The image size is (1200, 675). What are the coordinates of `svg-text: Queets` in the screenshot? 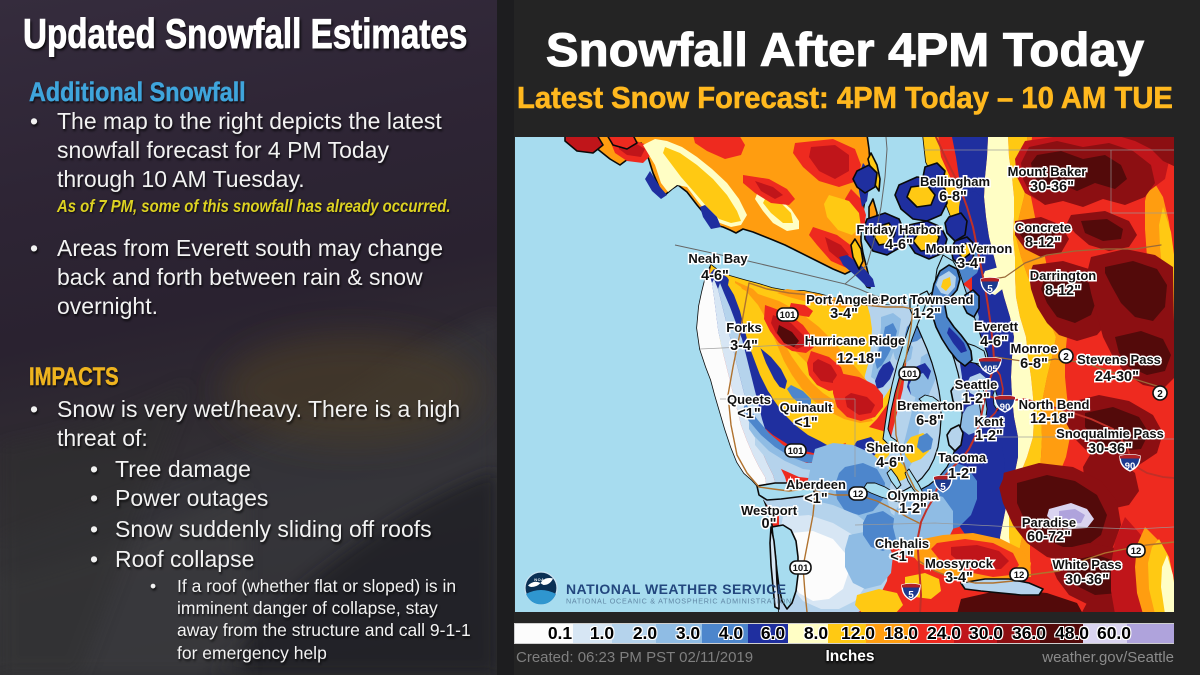 It's located at (749, 399).